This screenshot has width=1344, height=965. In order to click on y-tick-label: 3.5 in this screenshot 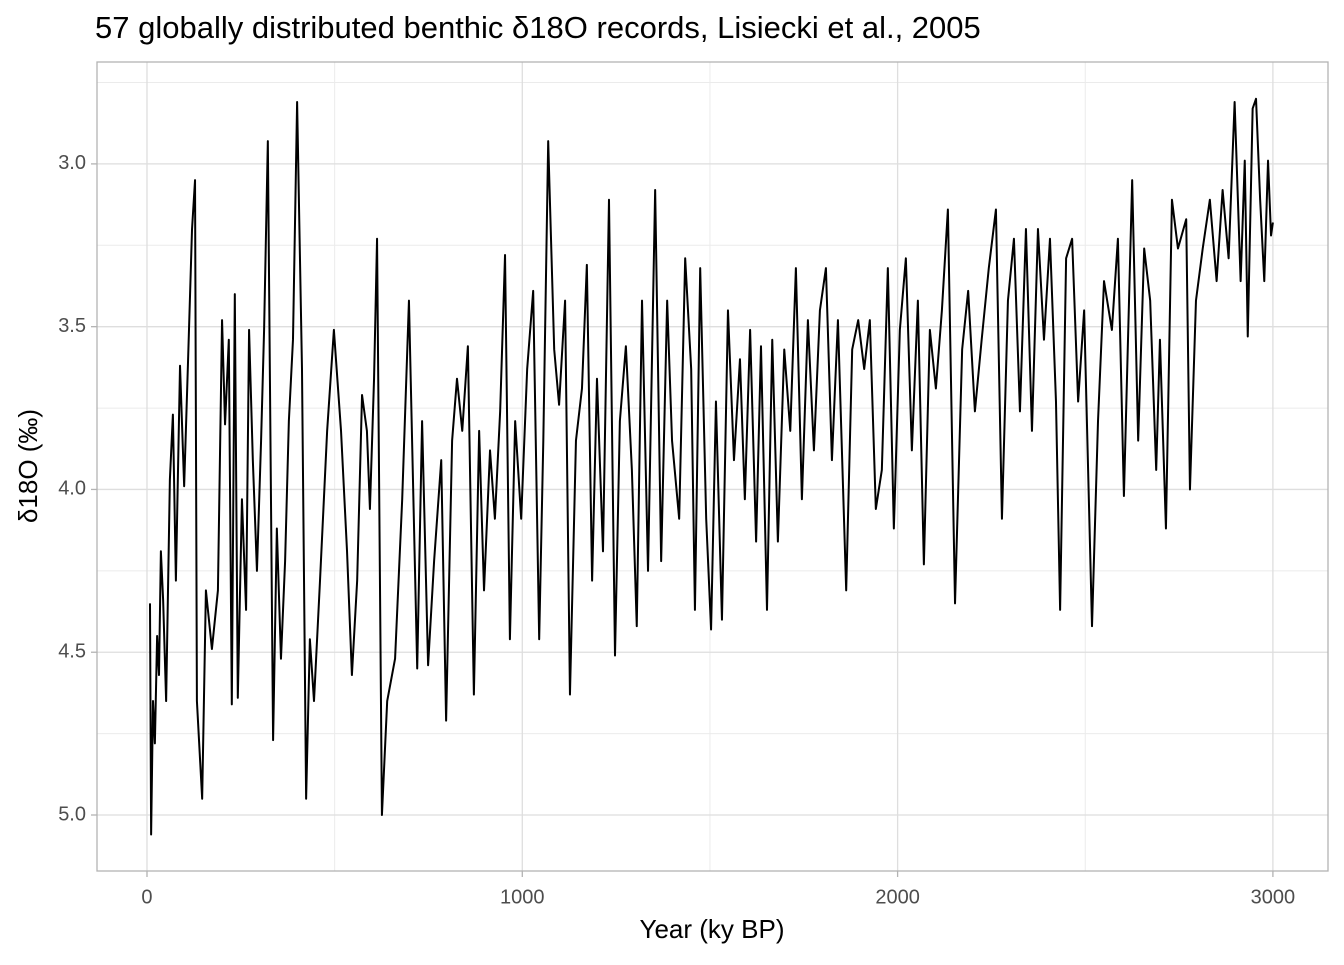, I will do `click(72, 326)`.